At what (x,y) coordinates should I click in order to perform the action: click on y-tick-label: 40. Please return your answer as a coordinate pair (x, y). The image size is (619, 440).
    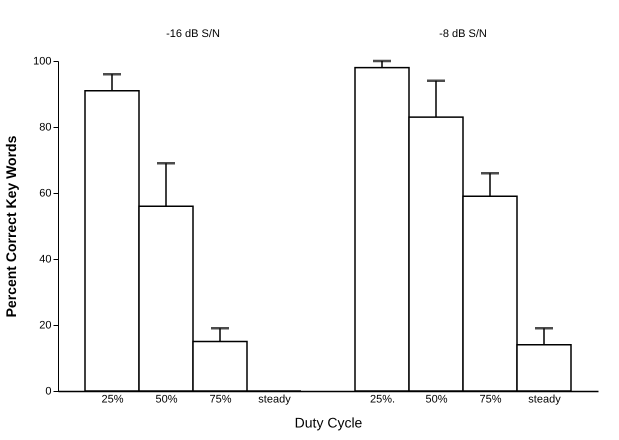
    Looking at the image, I should click on (45, 260).